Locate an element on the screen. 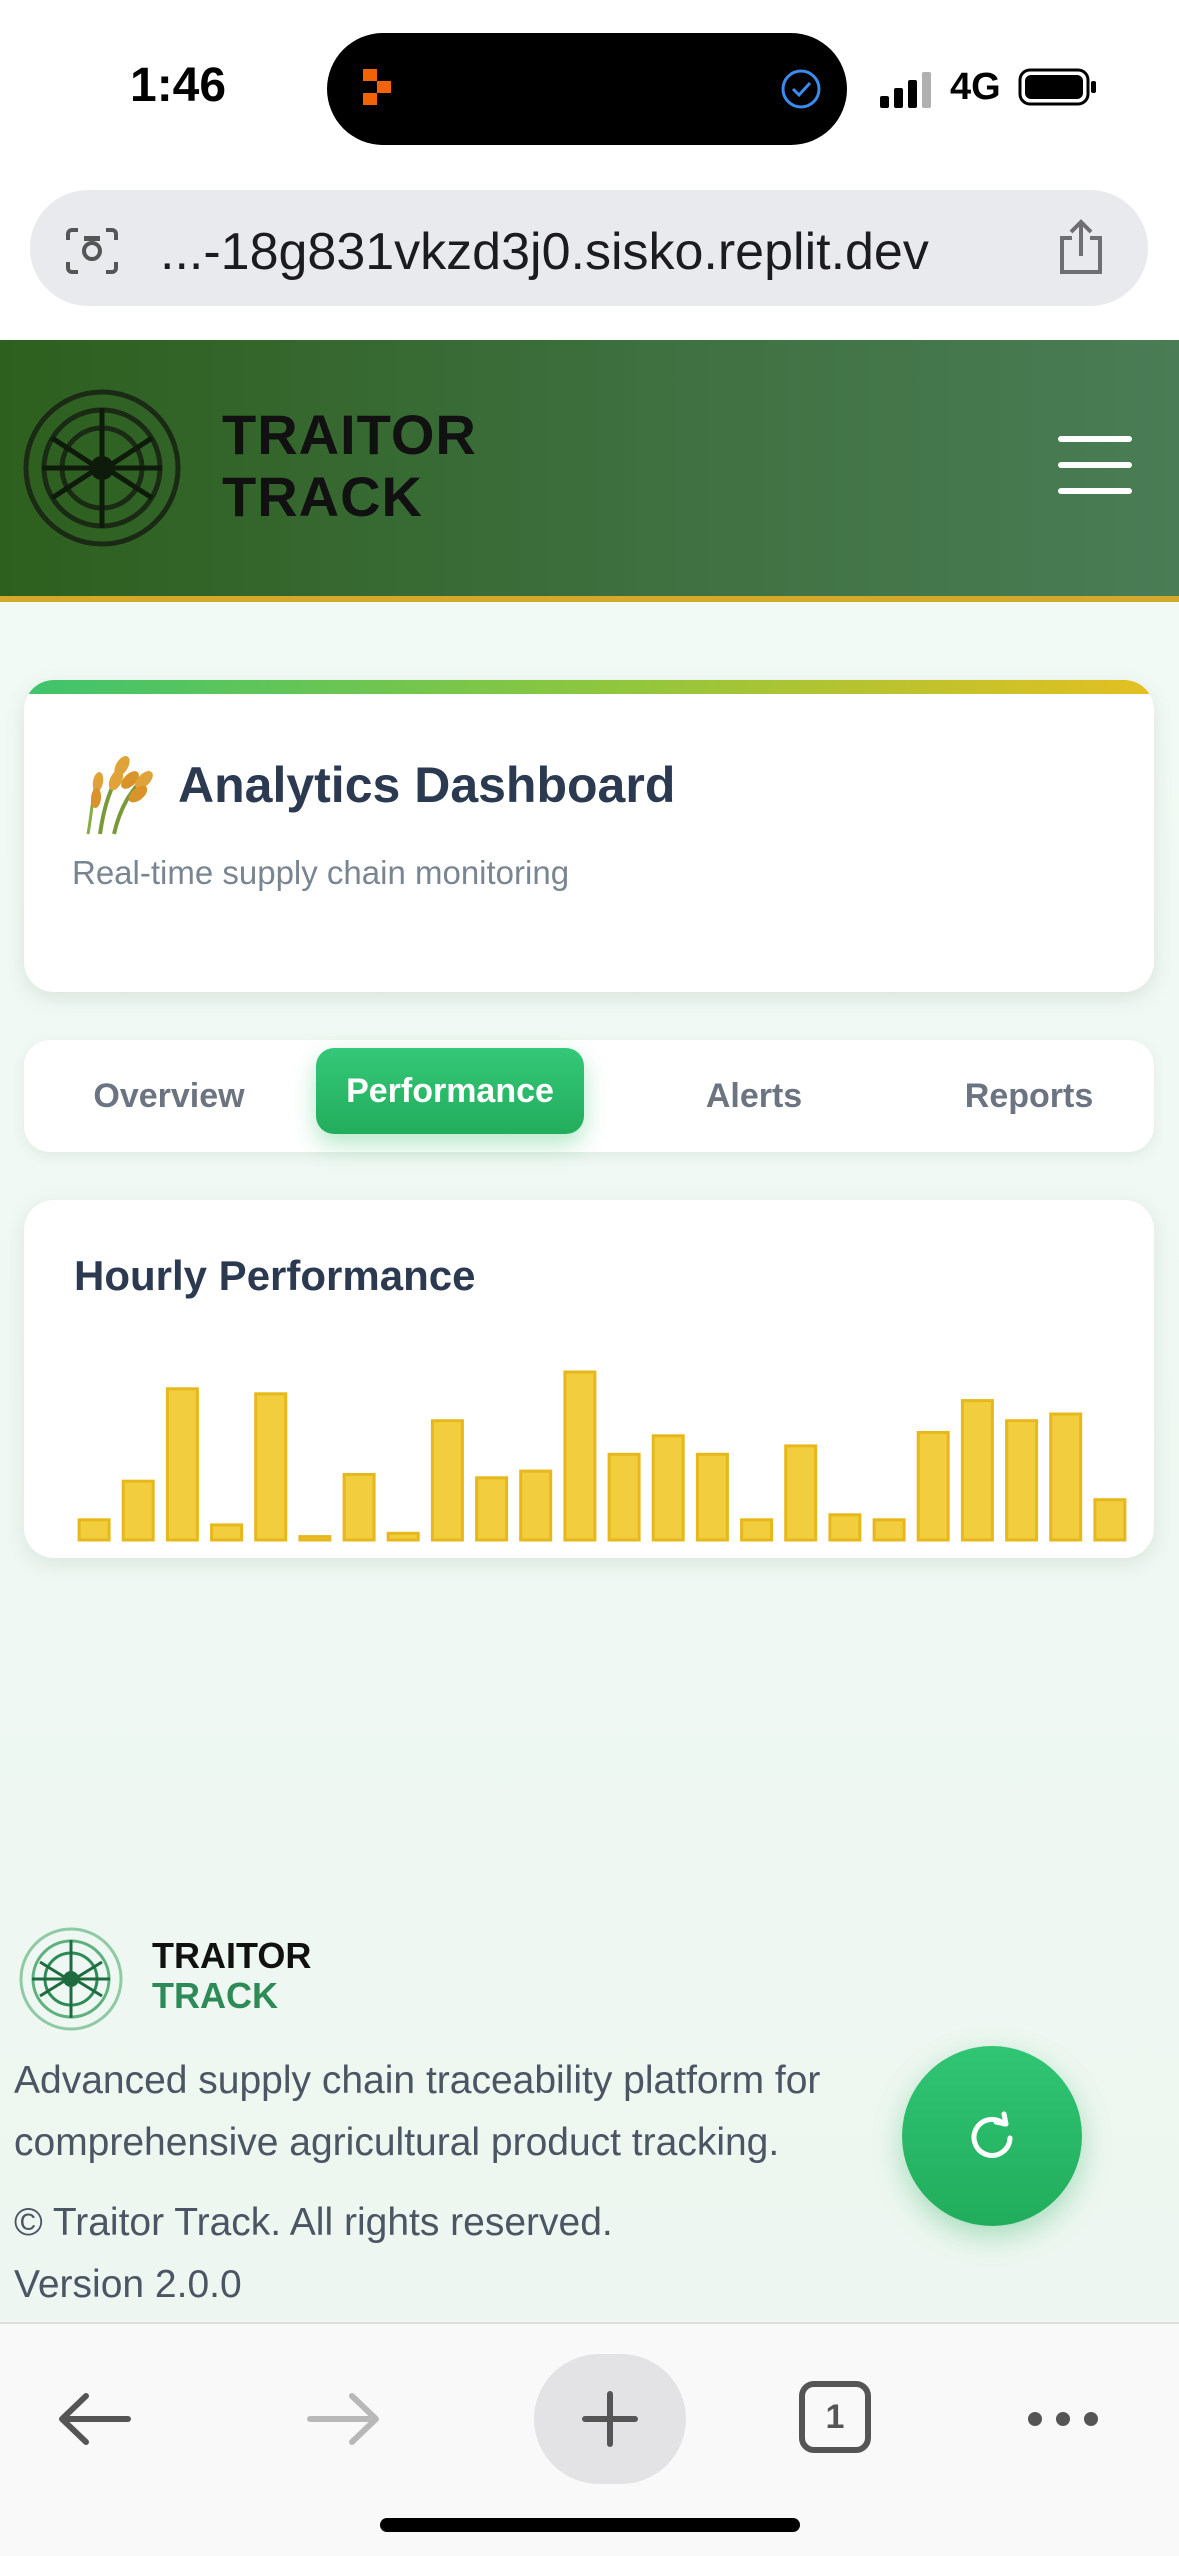  battery-icon is located at coordinates (1057, 87).